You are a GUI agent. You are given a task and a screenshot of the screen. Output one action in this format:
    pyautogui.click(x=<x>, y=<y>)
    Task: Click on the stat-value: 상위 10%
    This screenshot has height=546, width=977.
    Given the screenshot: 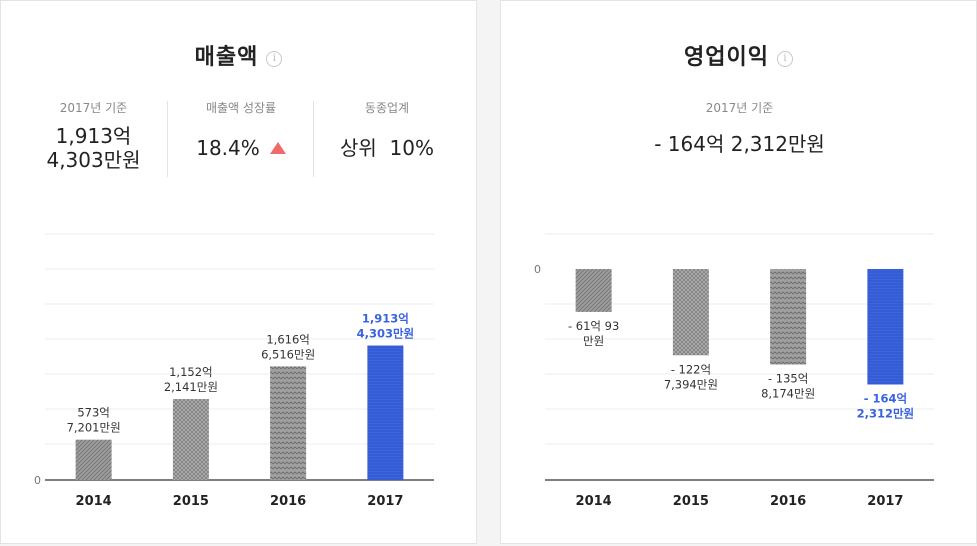 What is the action you would take?
    pyautogui.click(x=387, y=148)
    